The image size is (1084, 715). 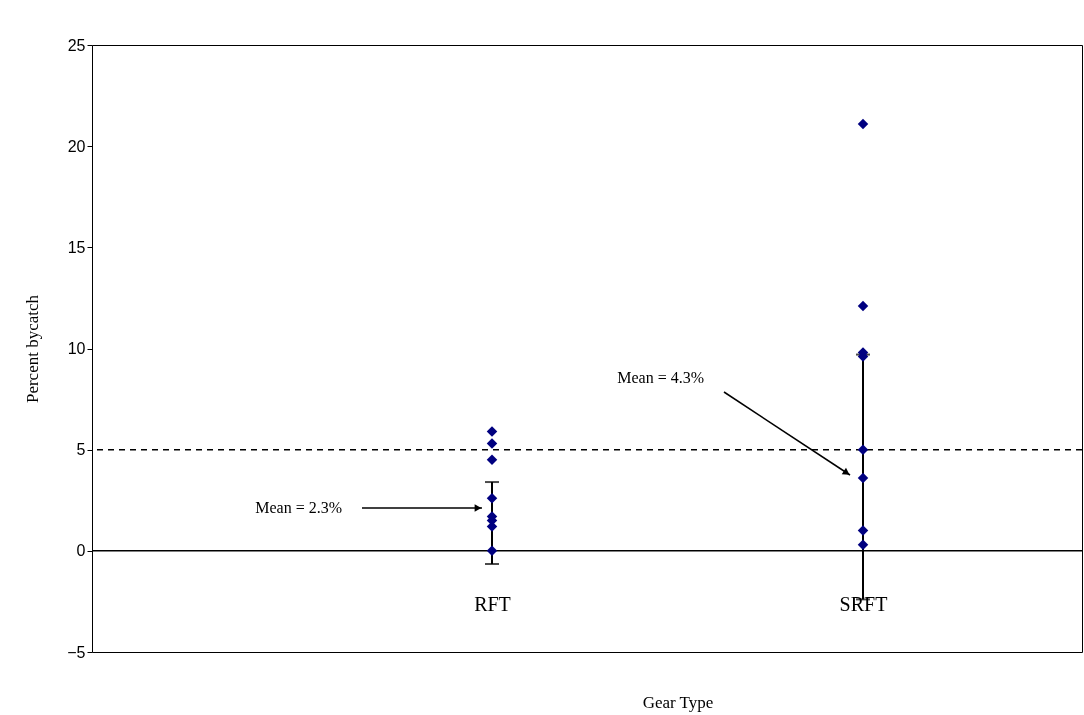 What do you see at coordinates (76, 146) in the screenshot?
I see `y-tick-label: 20` at bounding box center [76, 146].